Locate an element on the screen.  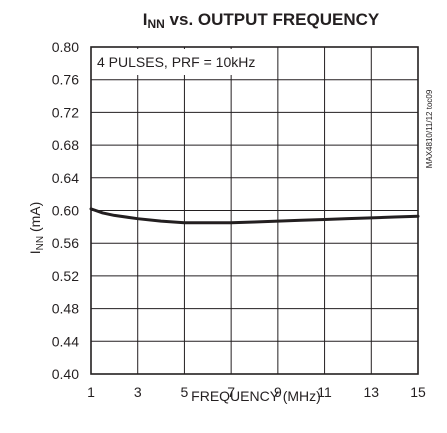
y-axis-label-main: I is located at coordinates (35, 252).